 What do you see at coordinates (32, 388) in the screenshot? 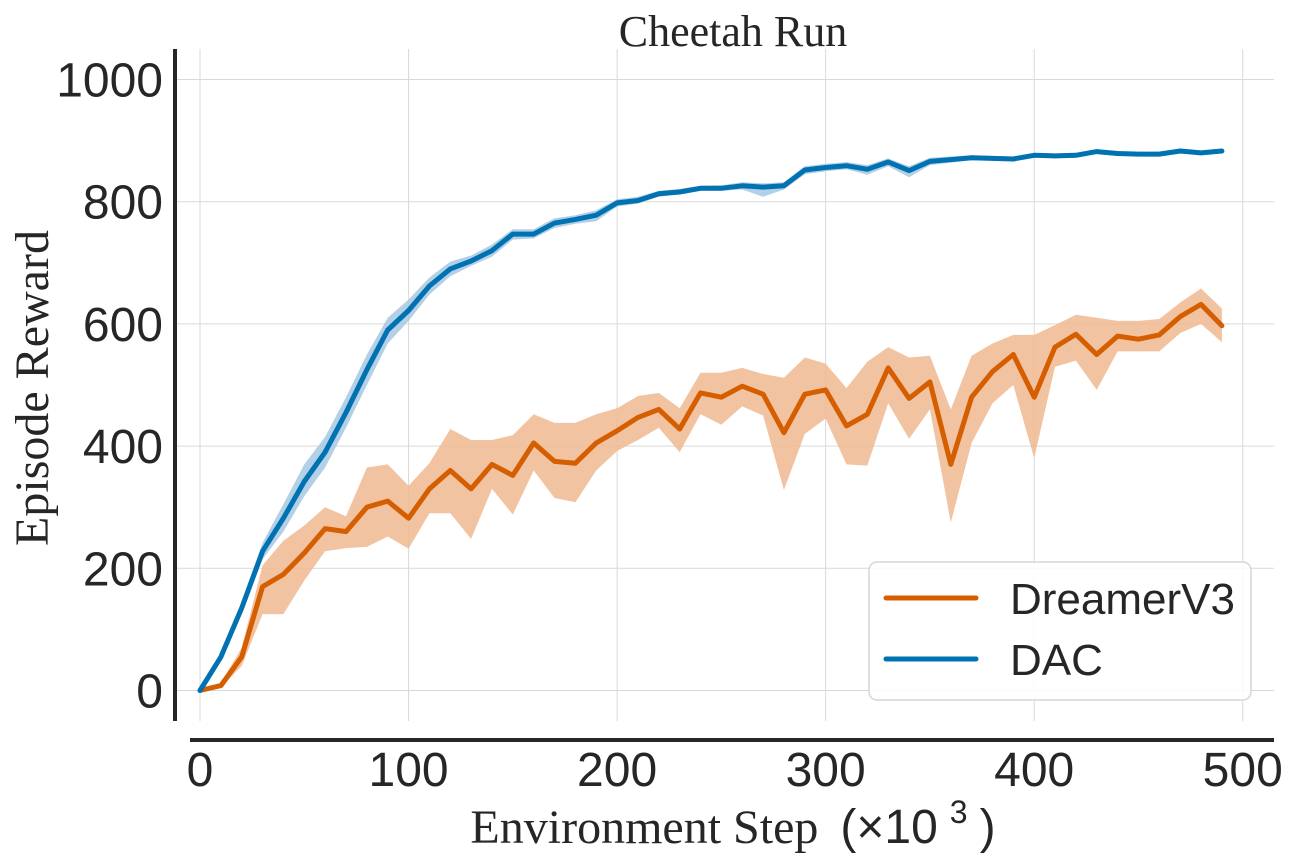
I see `y-axis-title: Episode Reward` at bounding box center [32, 388].